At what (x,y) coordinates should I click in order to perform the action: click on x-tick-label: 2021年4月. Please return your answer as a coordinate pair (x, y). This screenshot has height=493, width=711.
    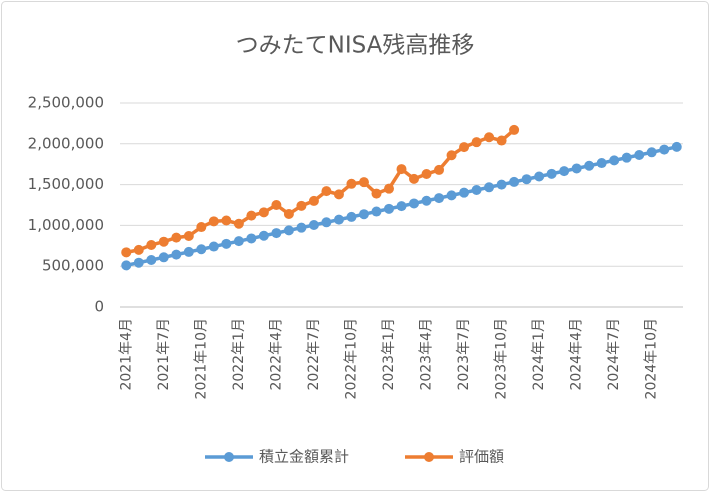
    Looking at the image, I should click on (126, 354).